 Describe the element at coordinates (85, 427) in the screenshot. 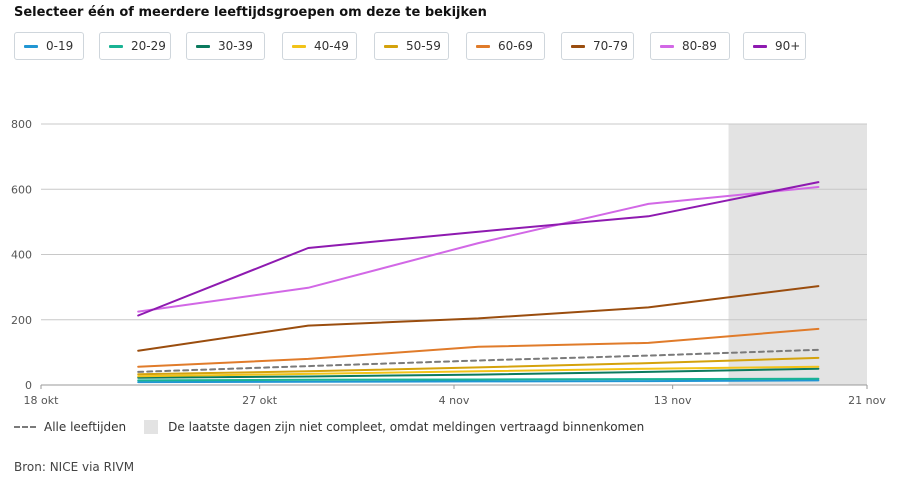

I see `legend-all-ages: Alle leeftijden` at that location.